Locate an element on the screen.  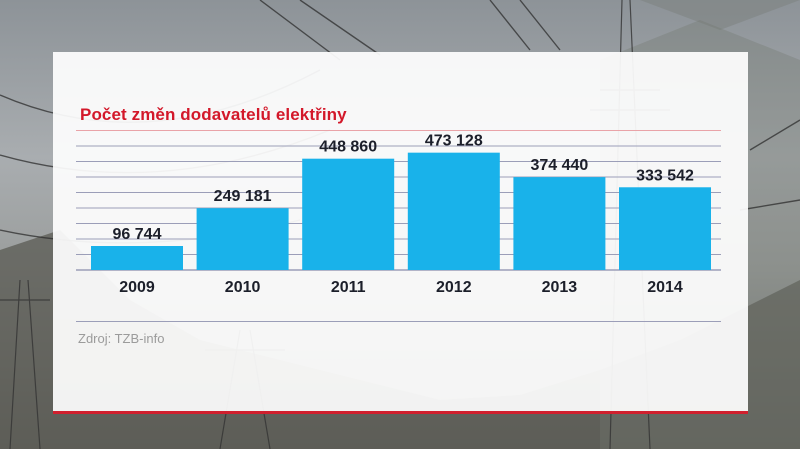
source-divider is located at coordinates (398, 321).